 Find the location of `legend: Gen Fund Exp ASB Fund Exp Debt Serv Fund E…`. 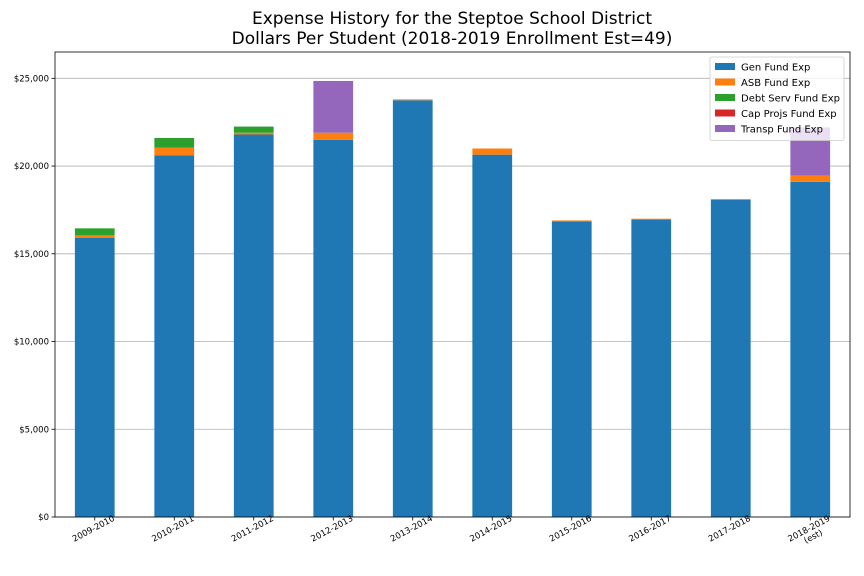

legend: Gen Fund Exp ASB Fund Exp Debt Serv Fund E… is located at coordinates (777, 98).